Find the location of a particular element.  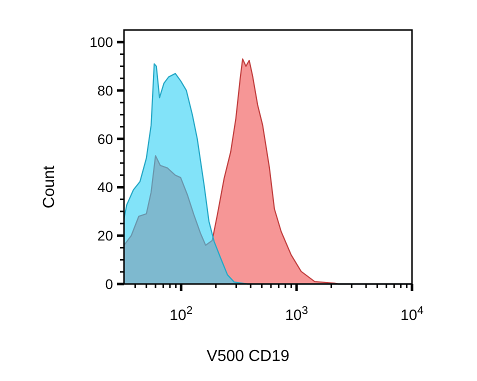

x-tick-label: 10$^{2}$ is located at coordinates (181, 314).